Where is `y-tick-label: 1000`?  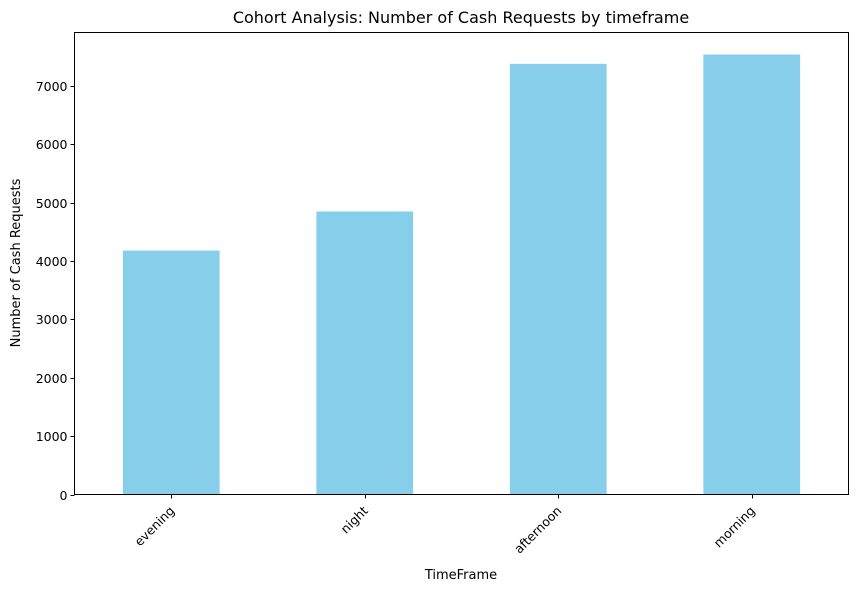 y-tick-label: 1000 is located at coordinates (52, 436).